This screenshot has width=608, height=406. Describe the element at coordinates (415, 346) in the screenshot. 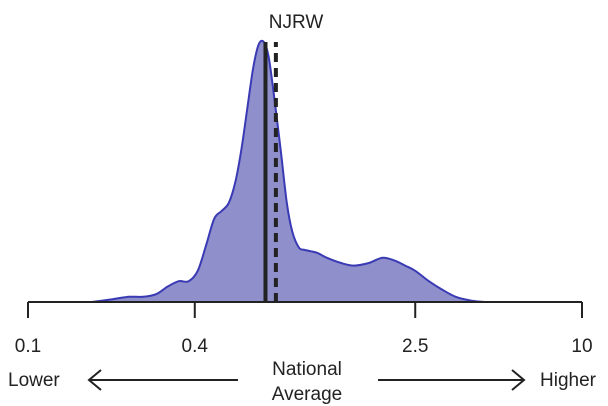

I see `x-tick-label: 2.5` at that location.